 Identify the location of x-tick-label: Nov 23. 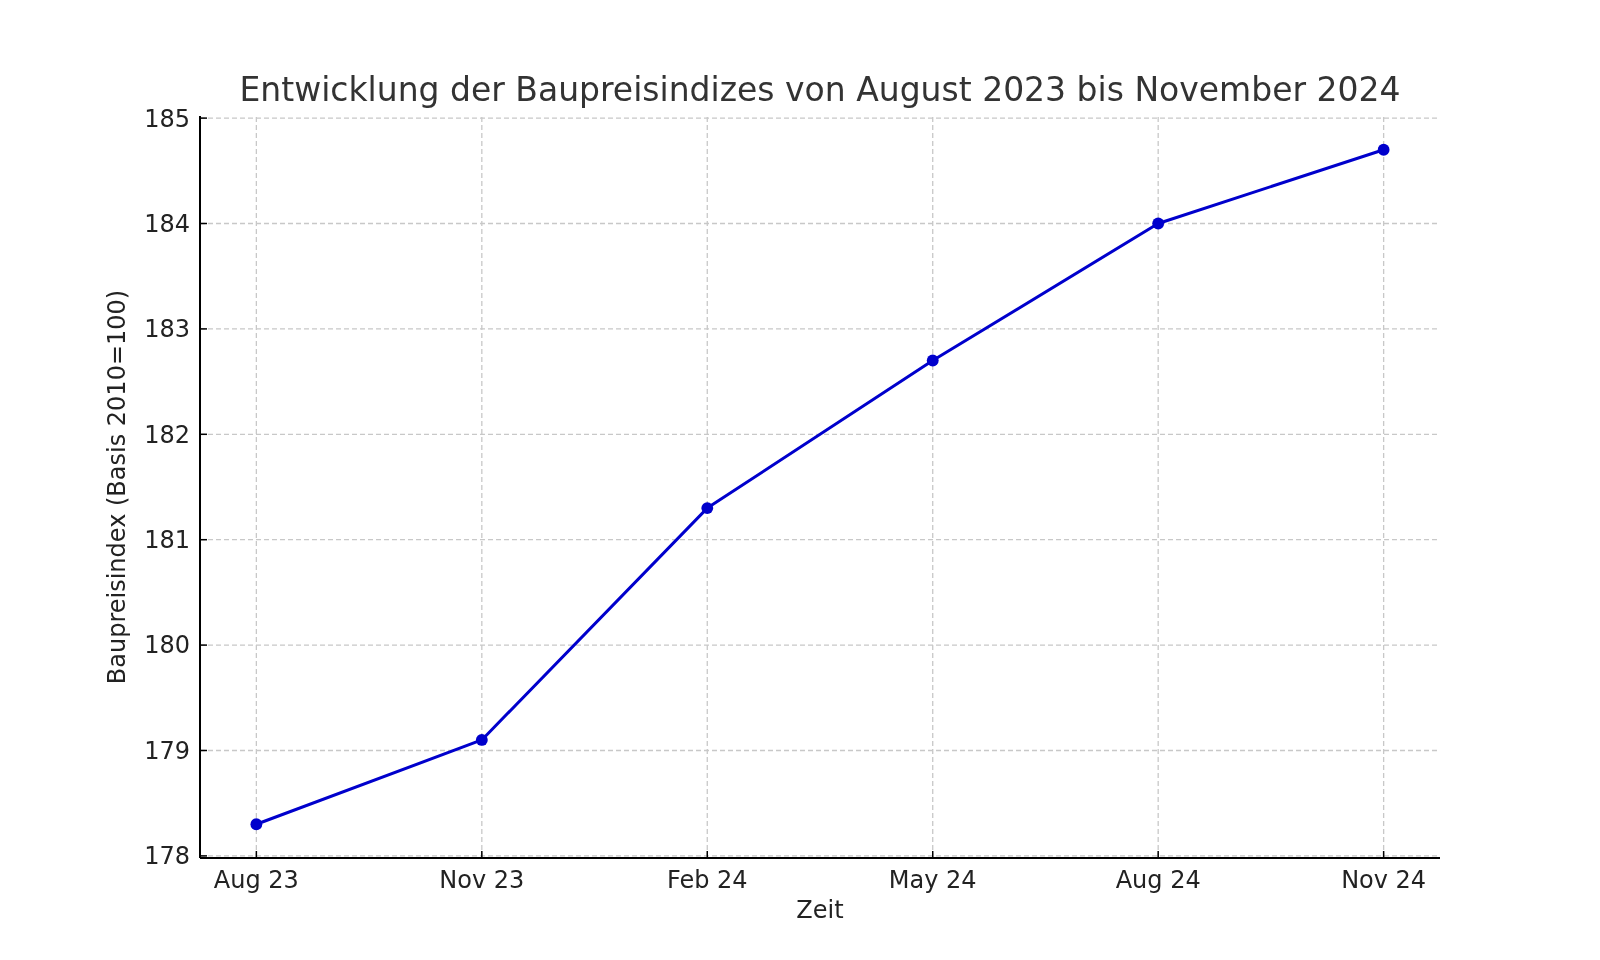
(482, 880).